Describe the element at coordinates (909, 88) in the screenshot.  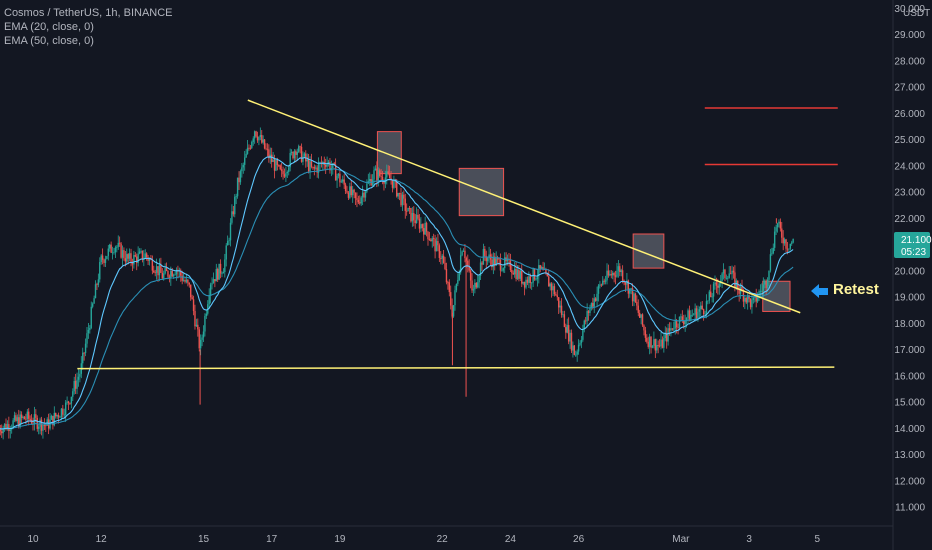
I see `price-tick-label: 27.000` at that location.